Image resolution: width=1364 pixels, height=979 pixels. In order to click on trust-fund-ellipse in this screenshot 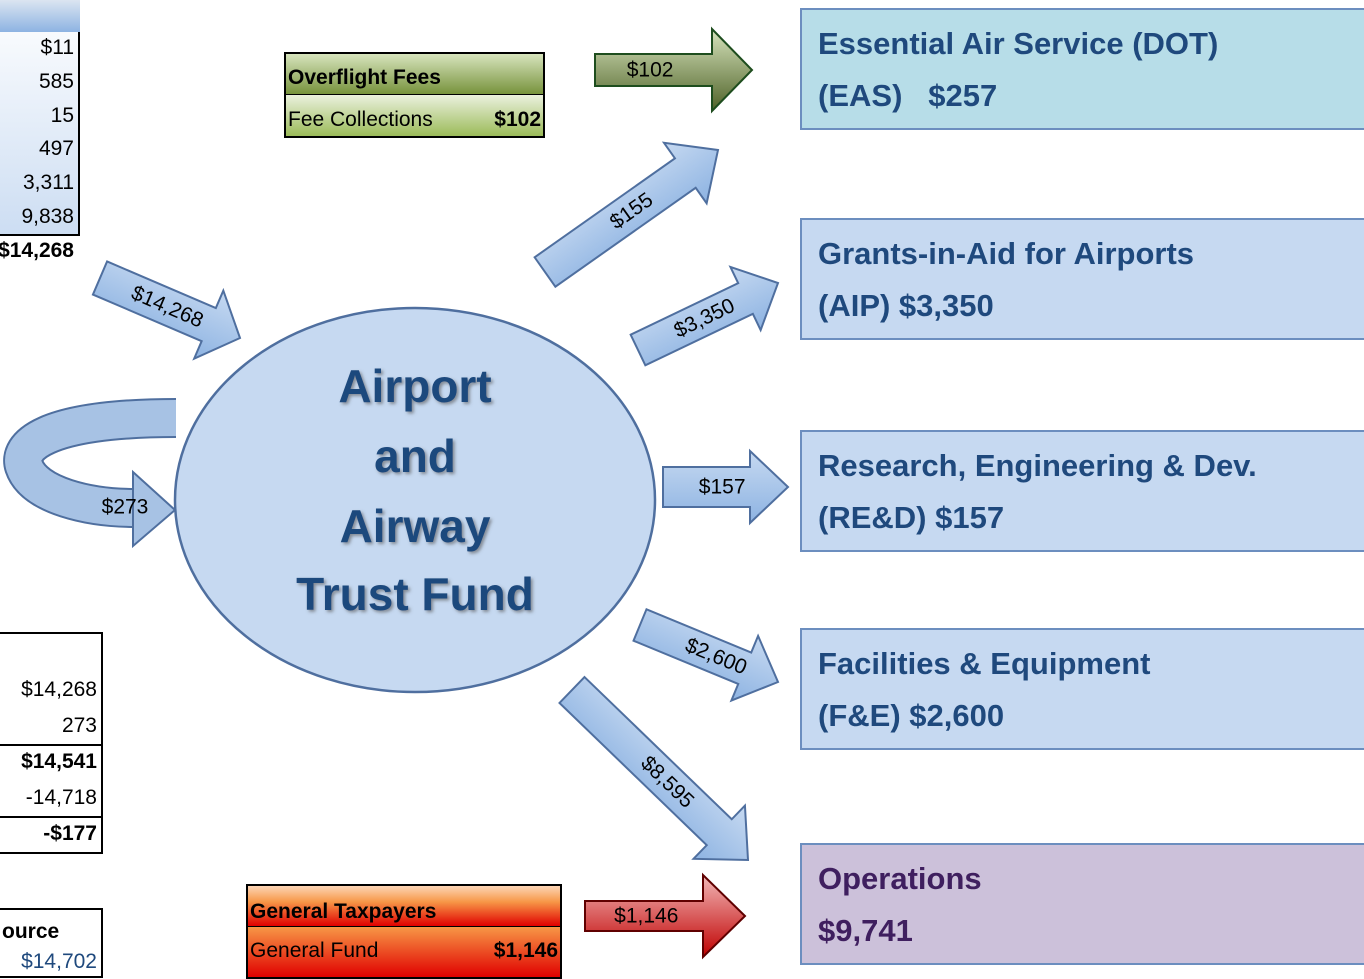, I will do `click(415, 500)`.